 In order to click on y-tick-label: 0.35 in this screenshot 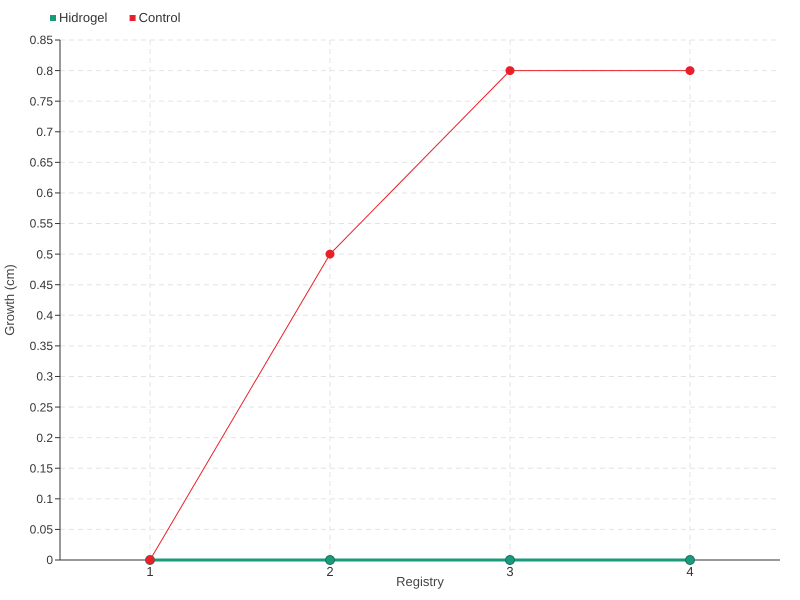, I will do `click(42, 346)`.